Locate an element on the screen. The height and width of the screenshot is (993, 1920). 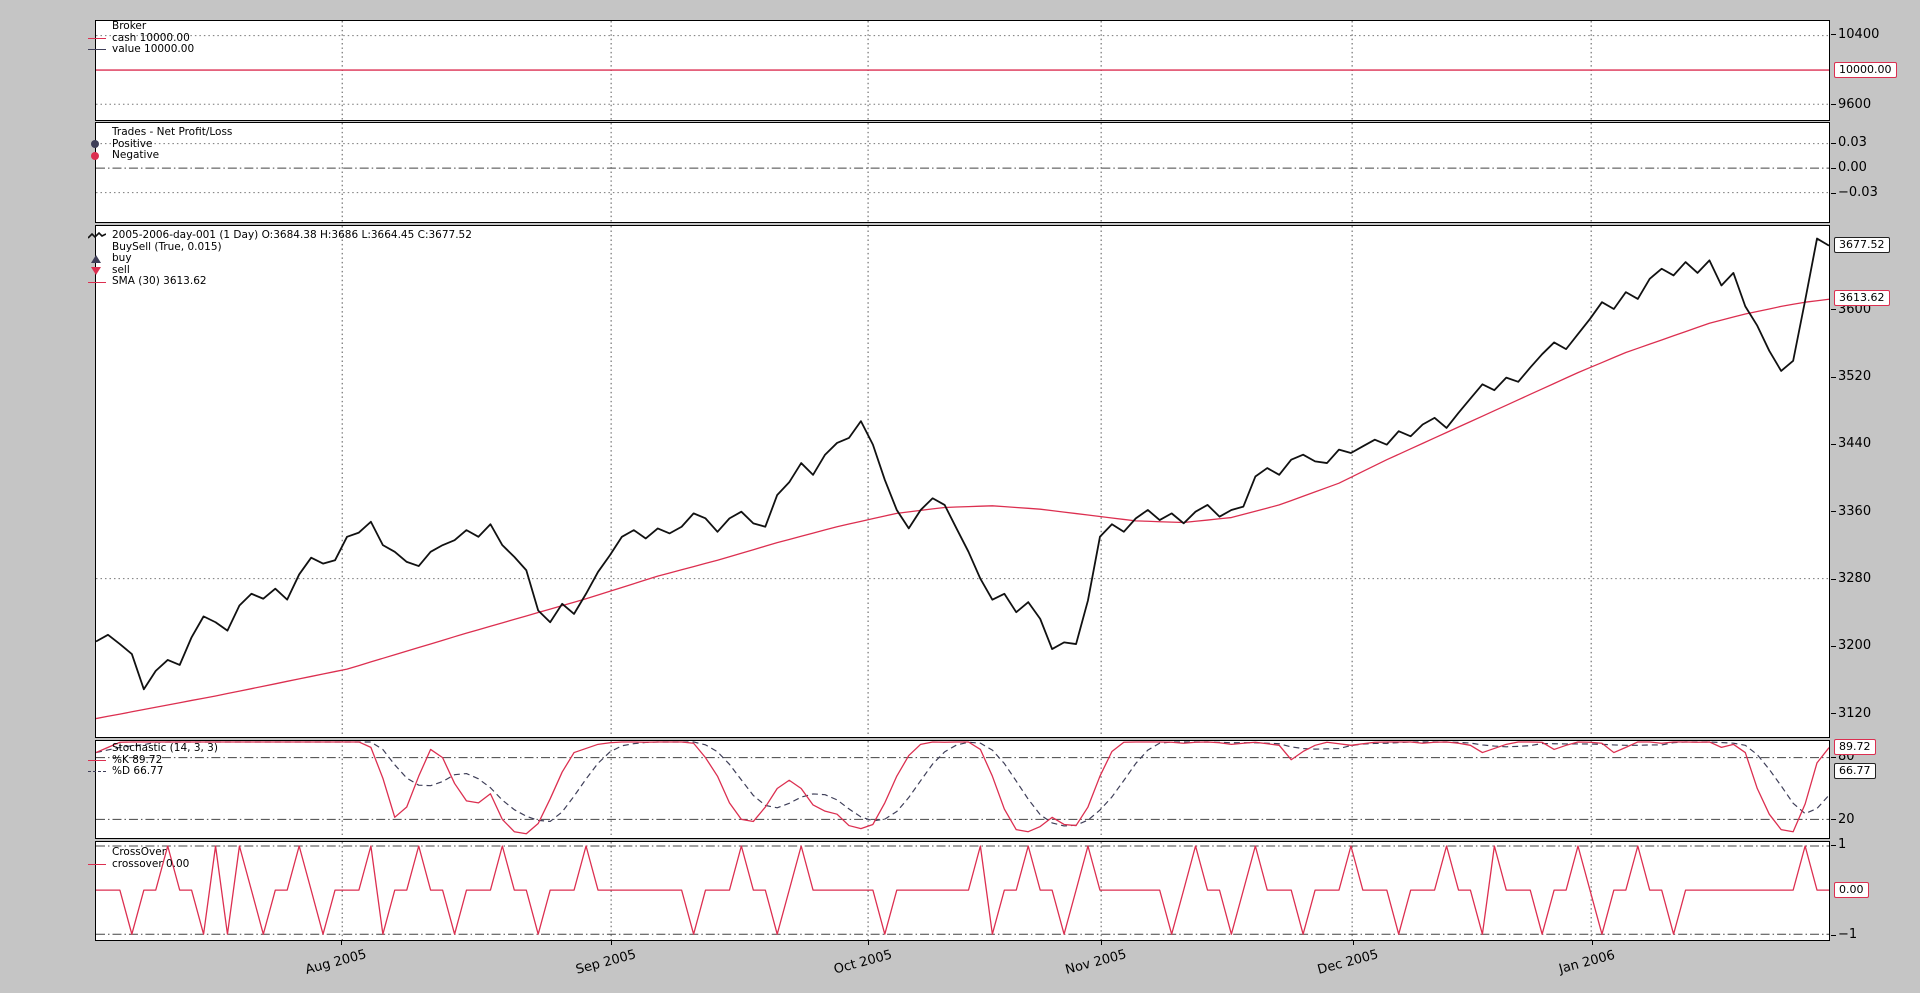
legend-crossover: CrossOver crossover 0.00 is located at coordinates (139, 858).